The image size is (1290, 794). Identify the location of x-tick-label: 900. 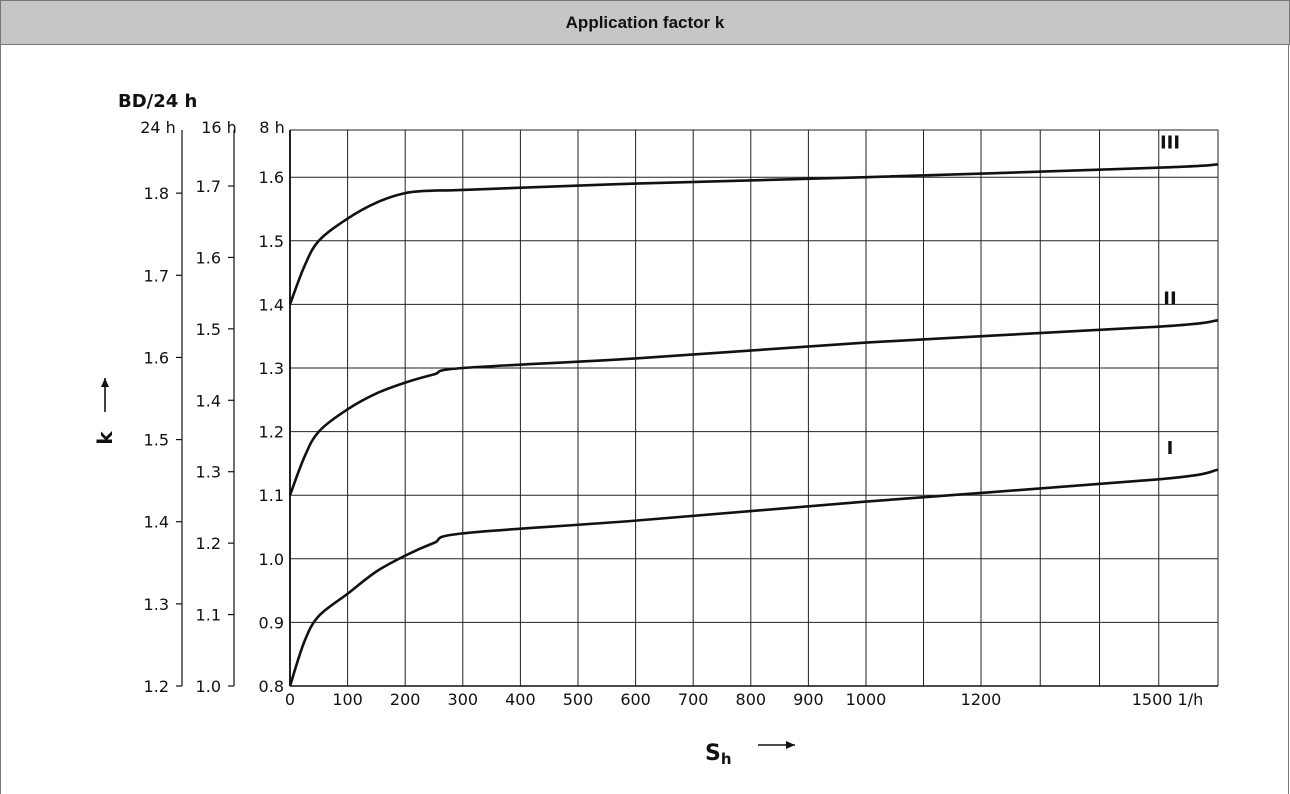
(808, 699).